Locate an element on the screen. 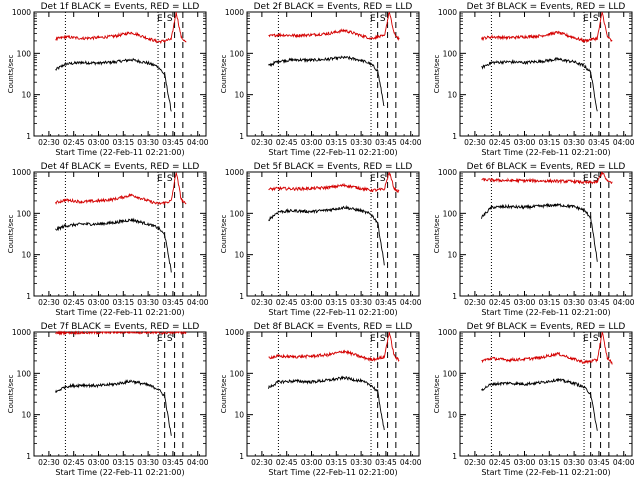 This screenshot has width=640, height=480. chart-title: Det 8f BLACK = Events, RED = LLD is located at coordinates (333, 327).